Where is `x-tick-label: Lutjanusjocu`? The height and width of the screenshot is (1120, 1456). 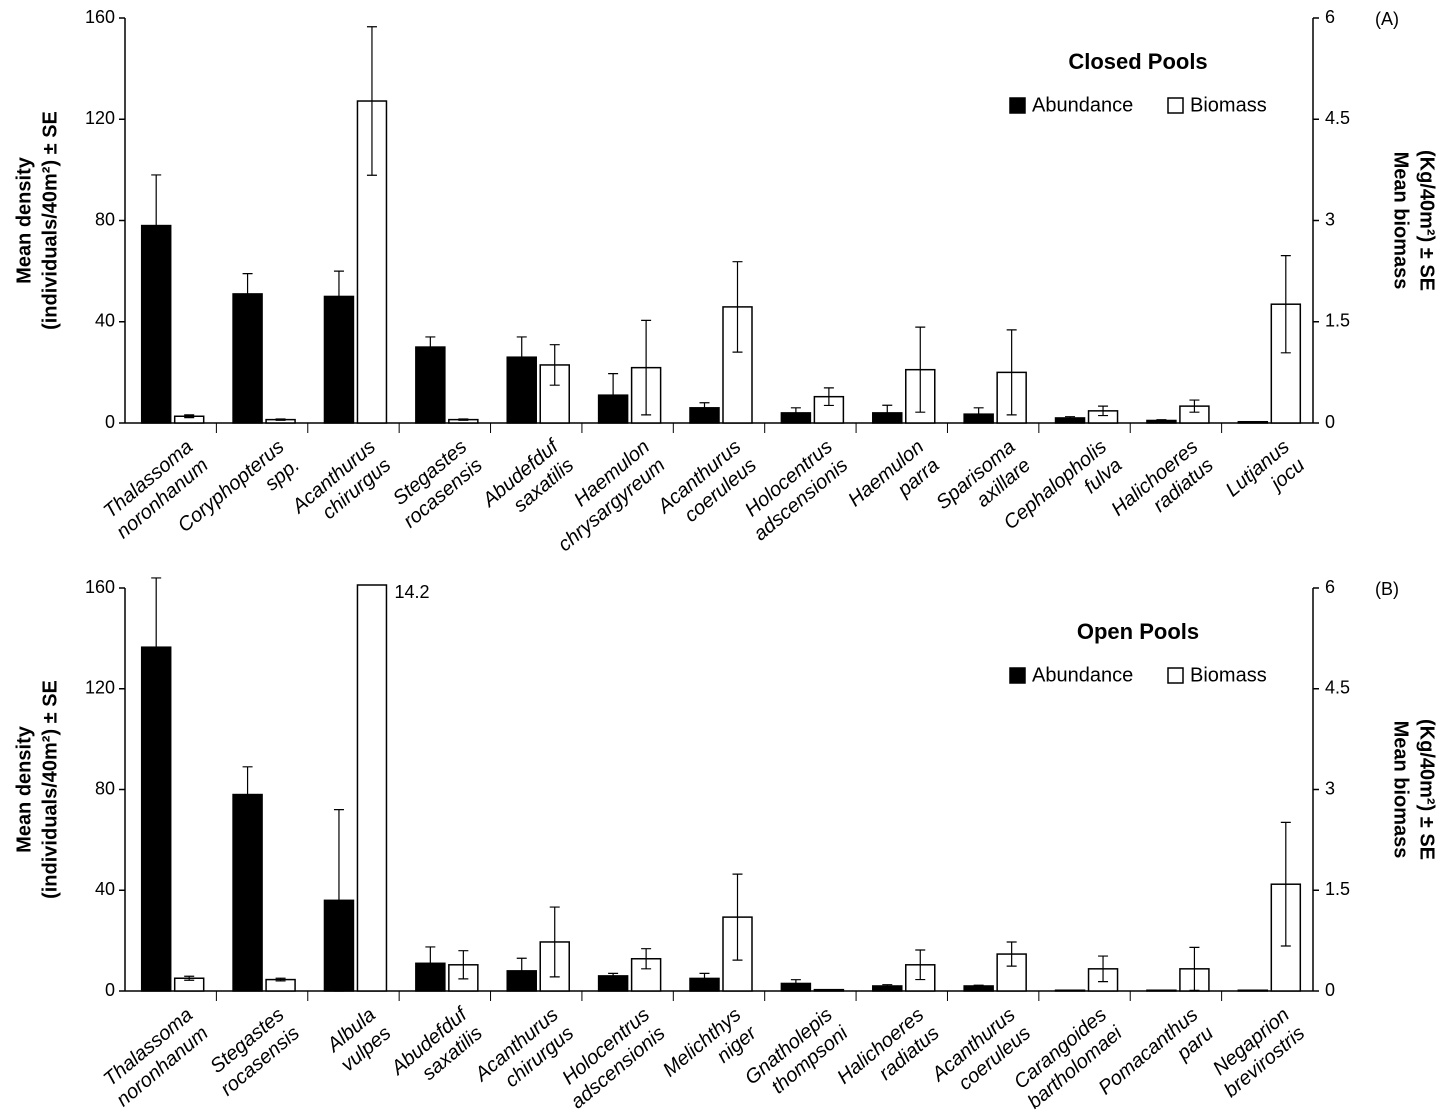
x-tick-label: Lutjanusjocu is located at coordinates (1266, 478).